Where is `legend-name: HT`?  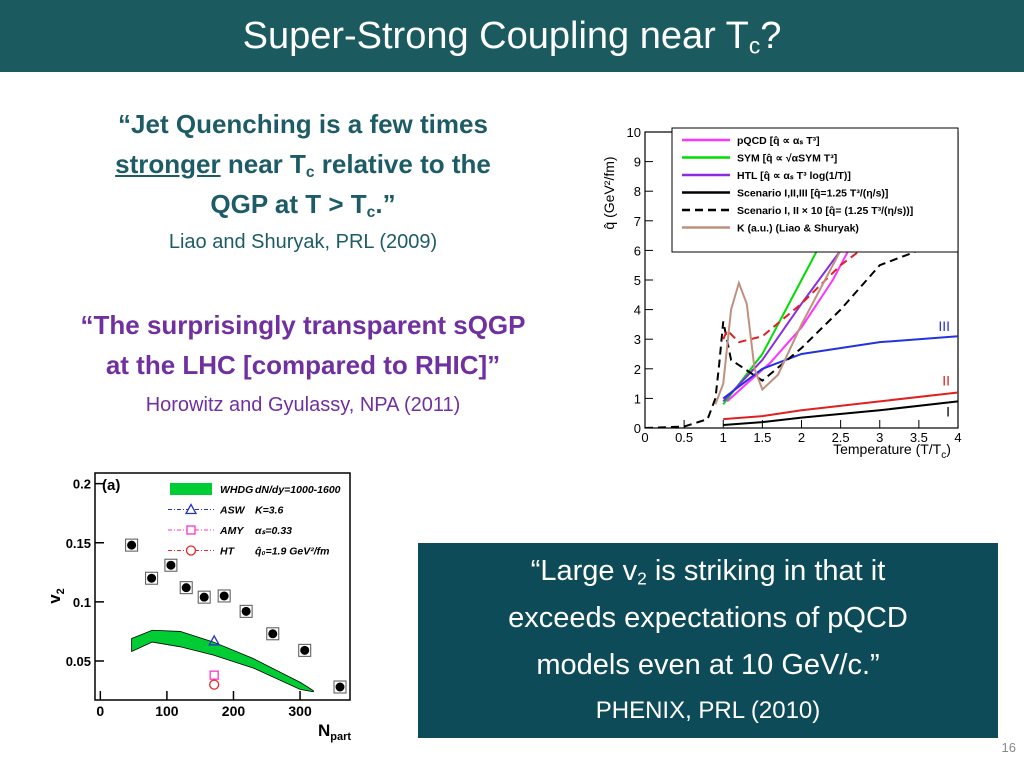
legend-name: HT is located at coordinates (228, 552).